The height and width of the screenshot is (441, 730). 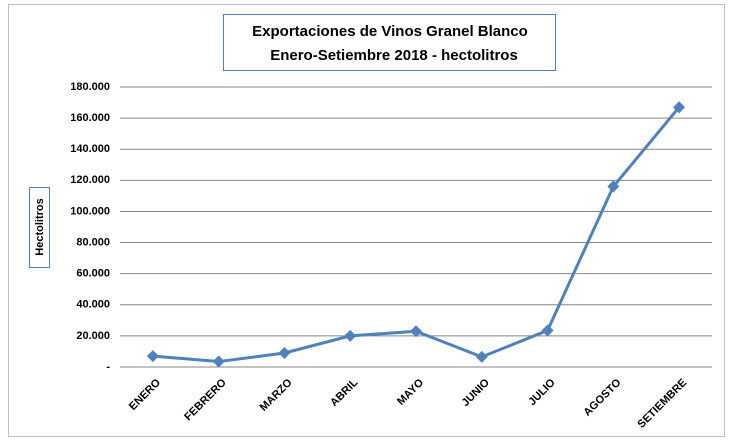 What do you see at coordinates (389, 42) in the screenshot?
I see `title-box` at bounding box center [389, 42].